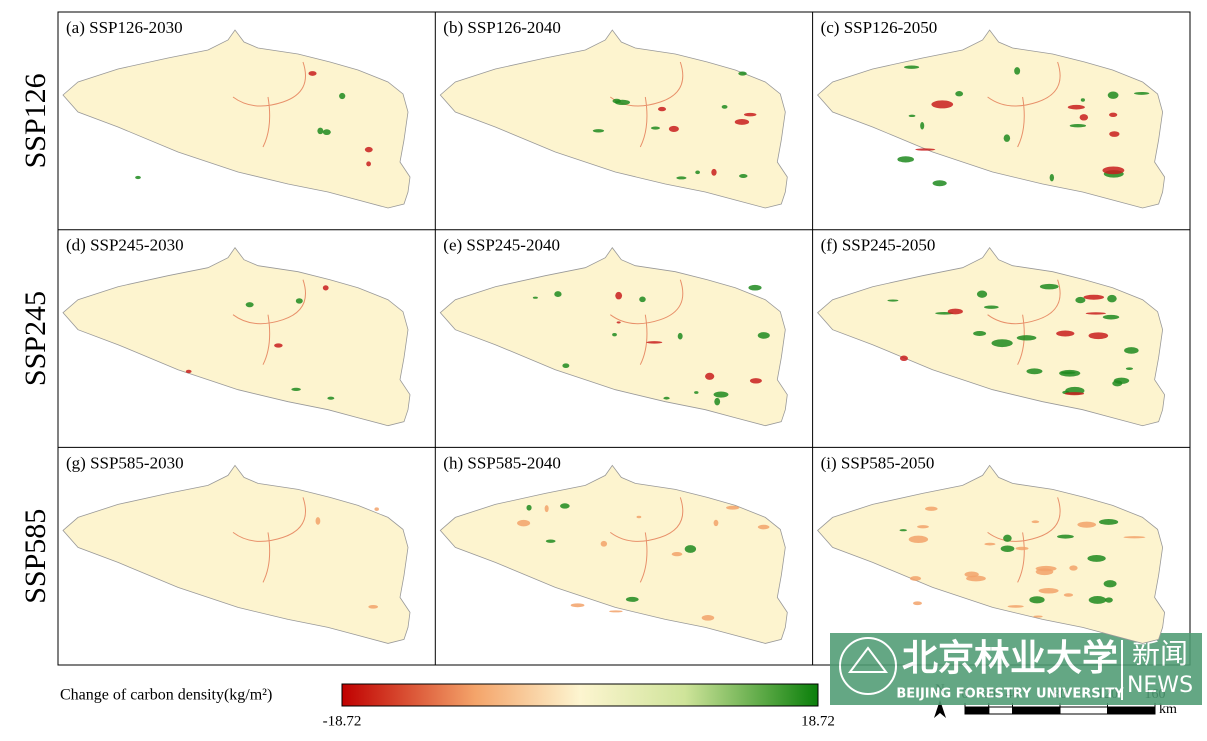 The height and width of the screenshot is (741, 1207). What do you see at coordinates (818, 721) in the screenshot?
I see `colorbar-max: 18.72` at bounding box center [818, 721].